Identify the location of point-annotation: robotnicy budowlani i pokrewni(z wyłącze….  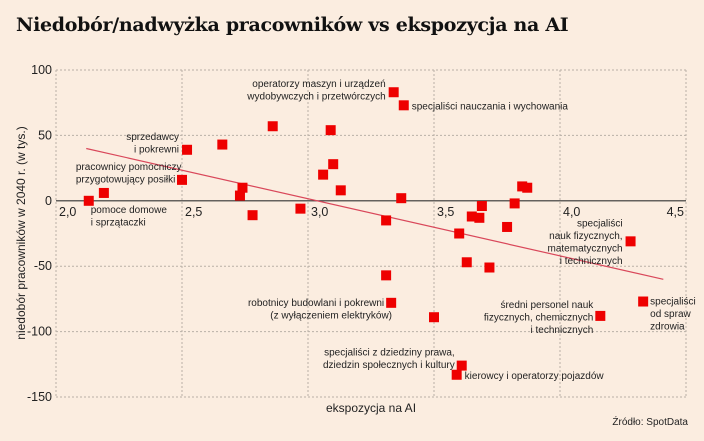
(320, 310).